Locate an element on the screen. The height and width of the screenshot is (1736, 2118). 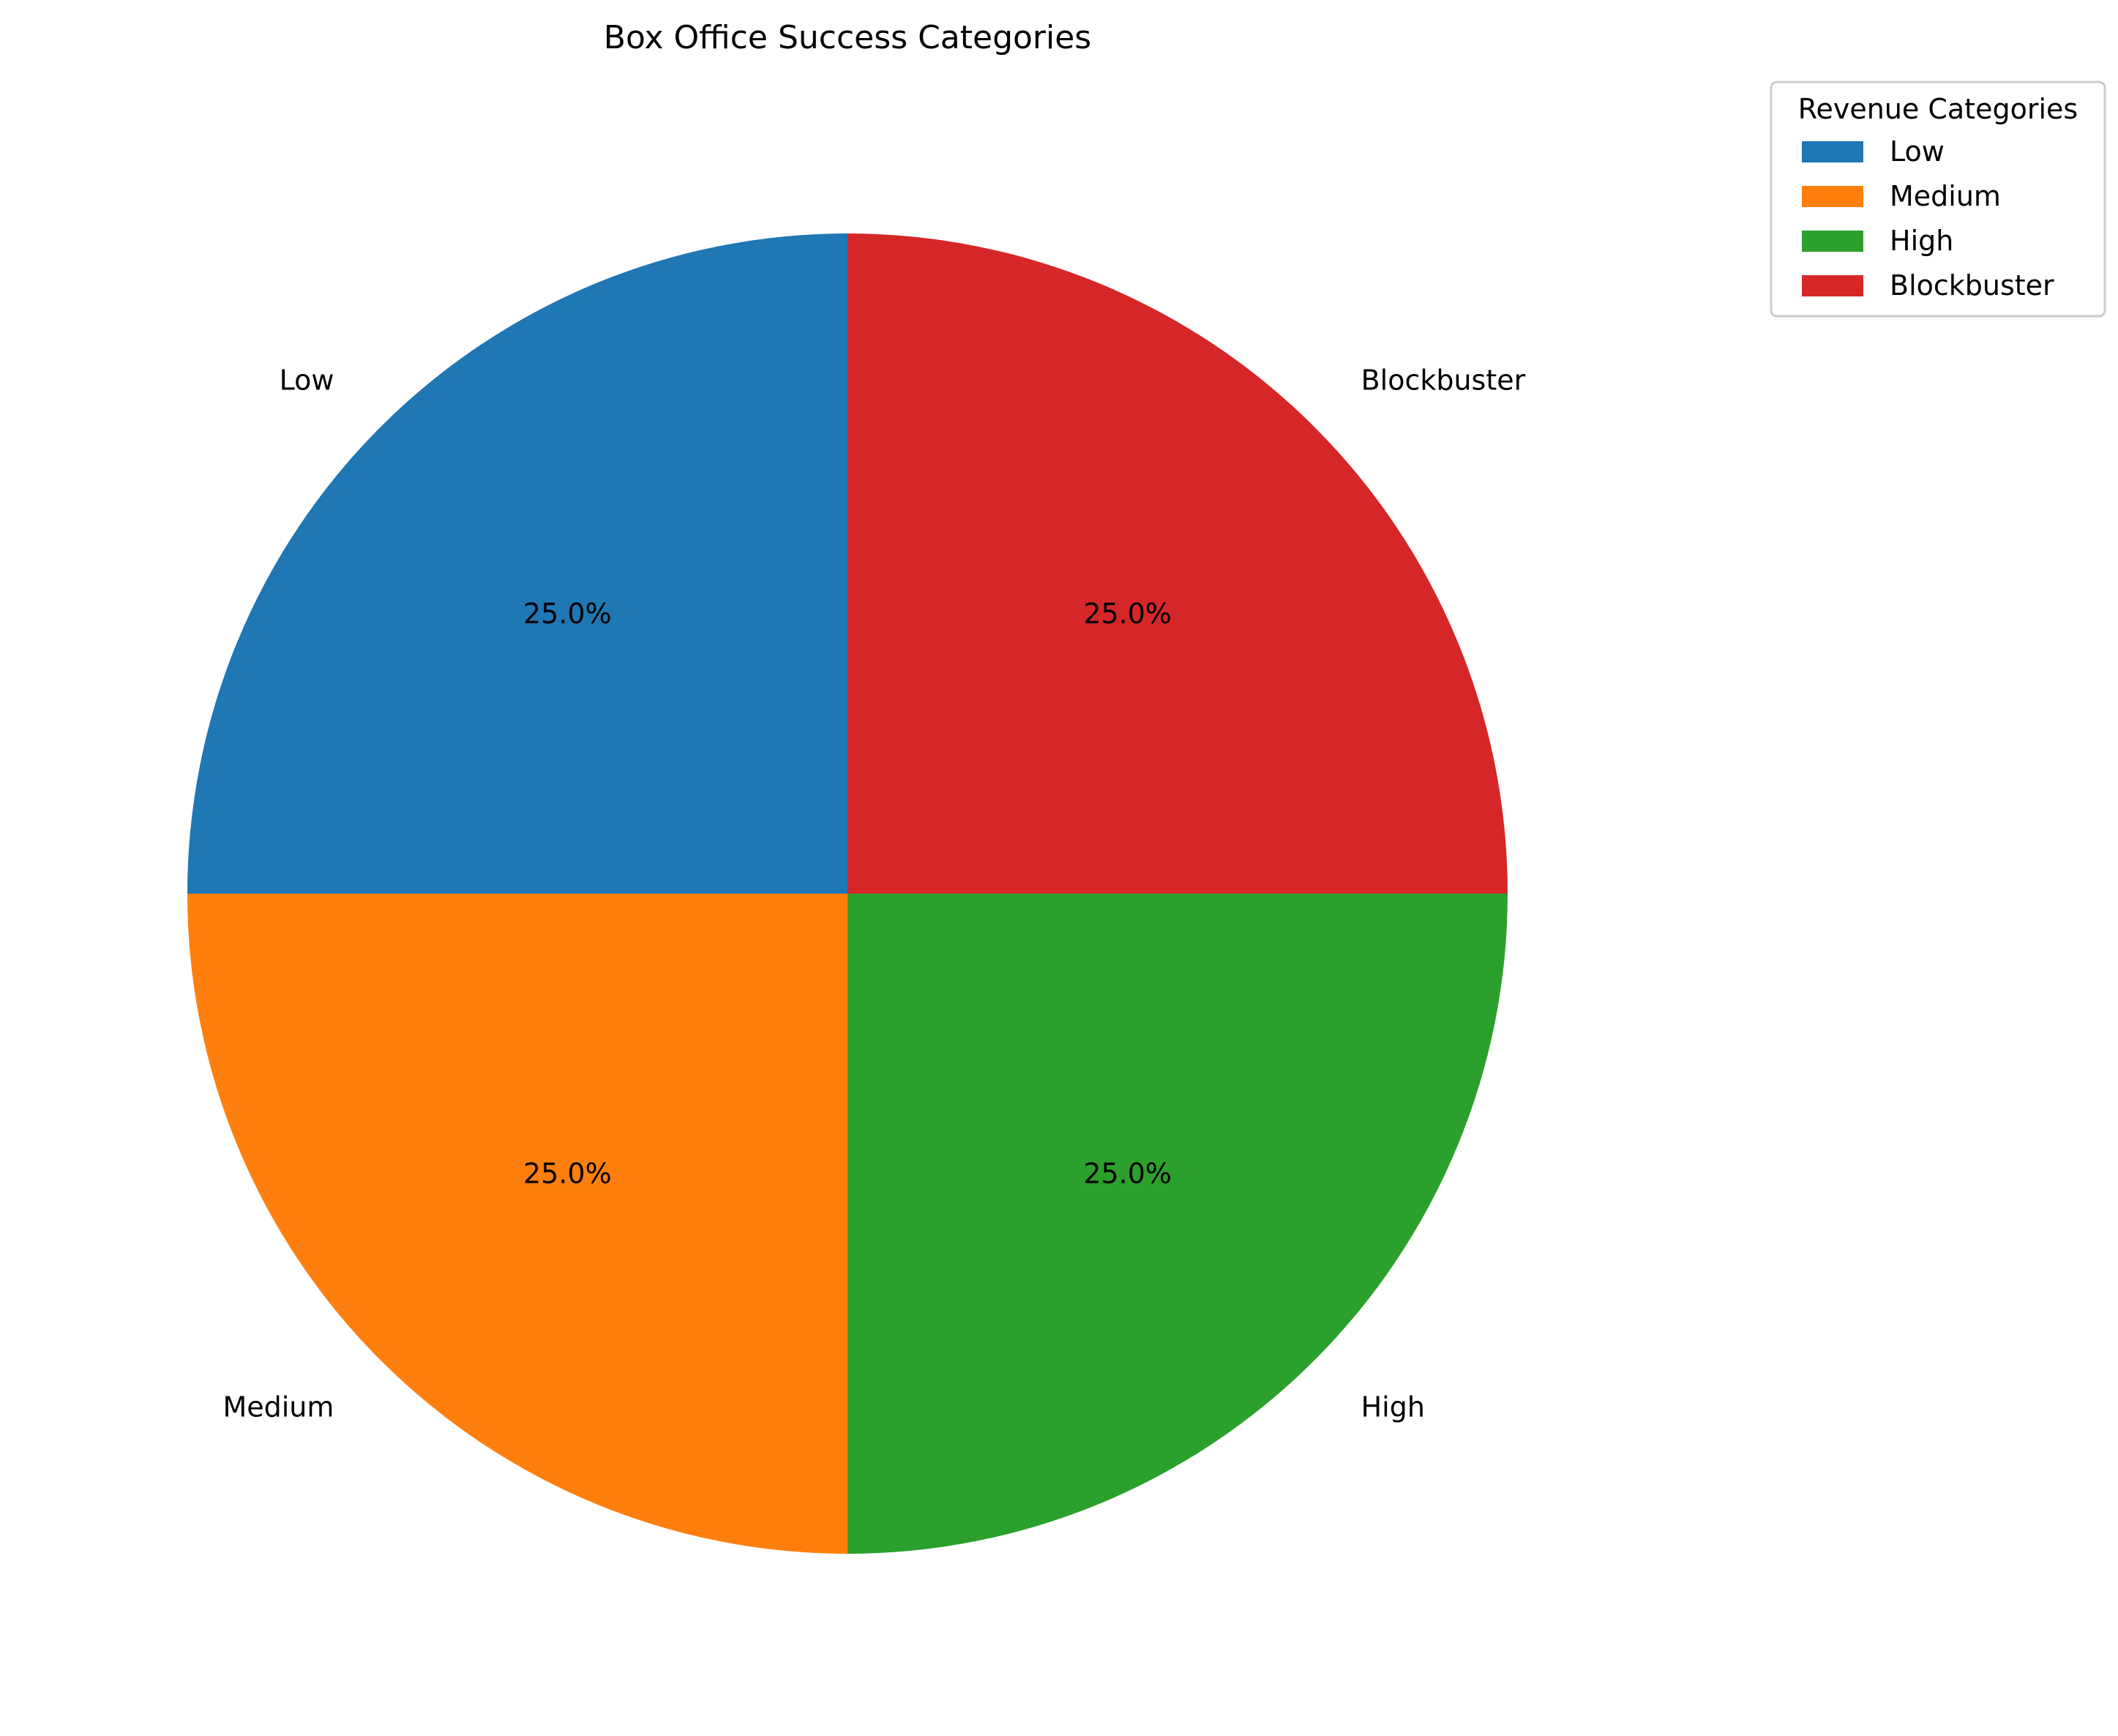
pie-slice-medium is located at coordinates (517, 1224).